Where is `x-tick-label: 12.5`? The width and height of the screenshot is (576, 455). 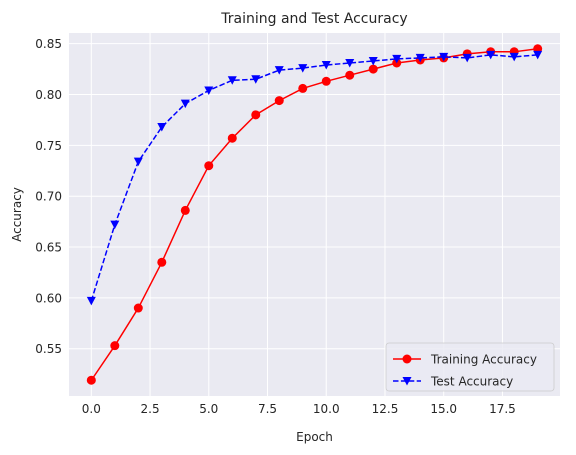
x-tick-label: 12.5 is located at coordinates (385, 409).